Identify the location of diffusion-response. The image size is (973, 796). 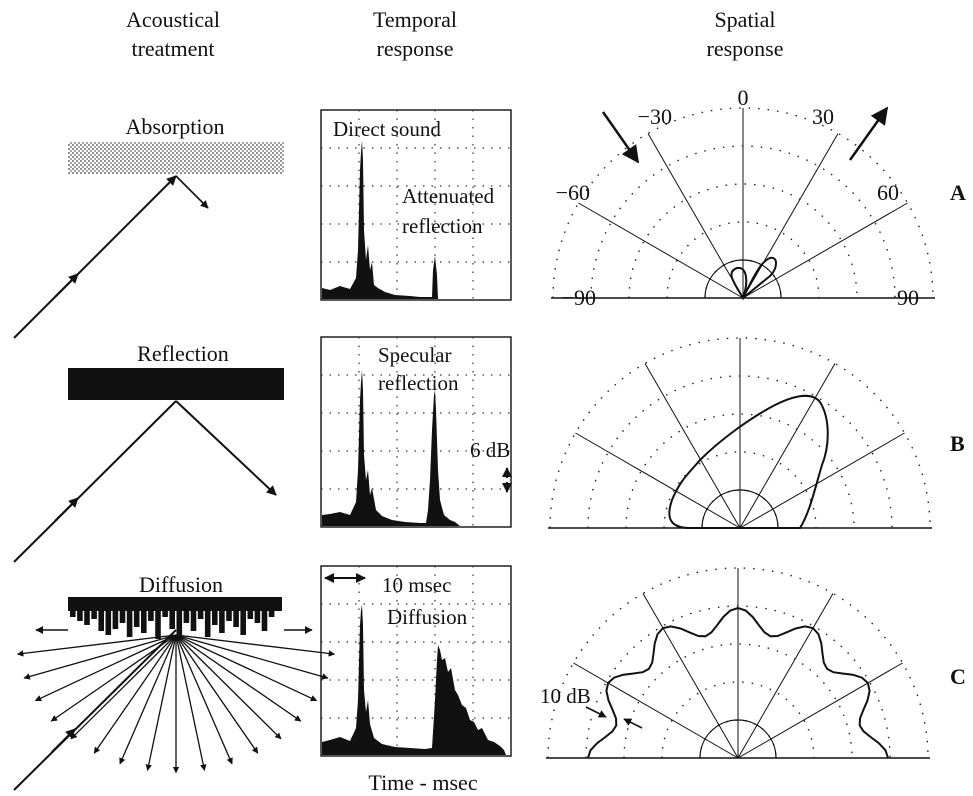
(414, 680).